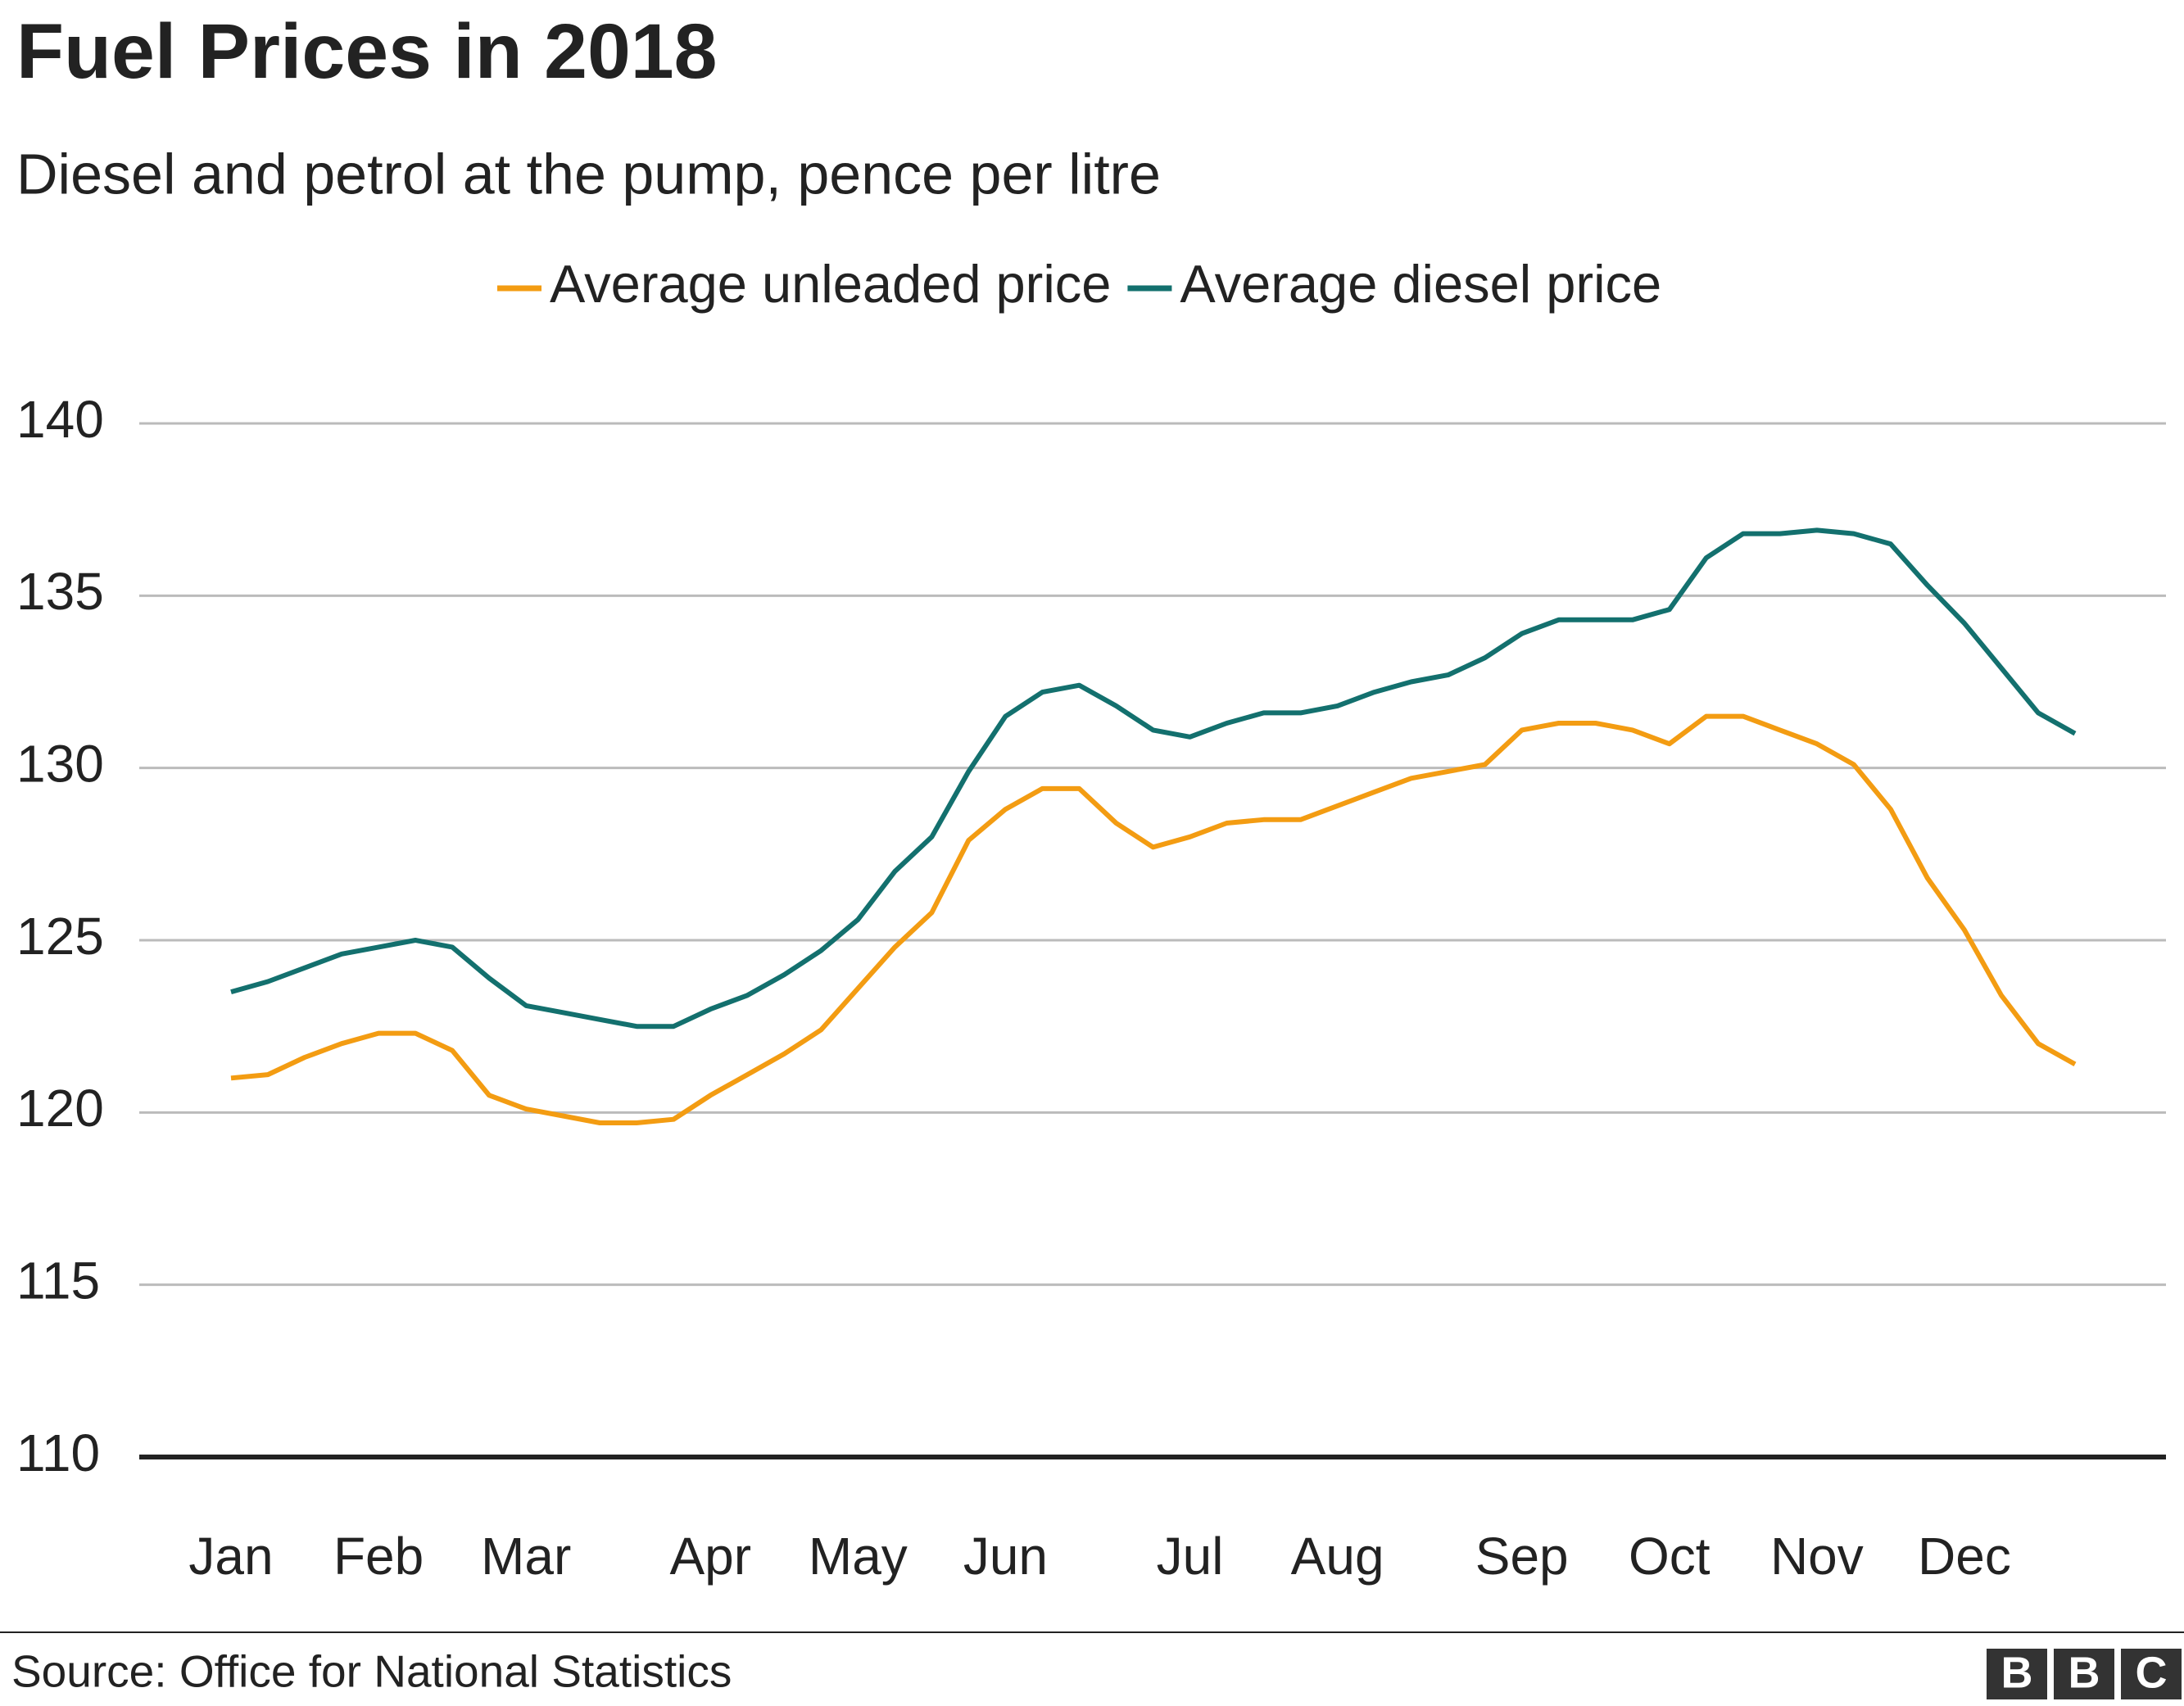 The width and height of the screenshot is (2184, 1706). I want to click on y-tick-label: 135, so click(60, 591).